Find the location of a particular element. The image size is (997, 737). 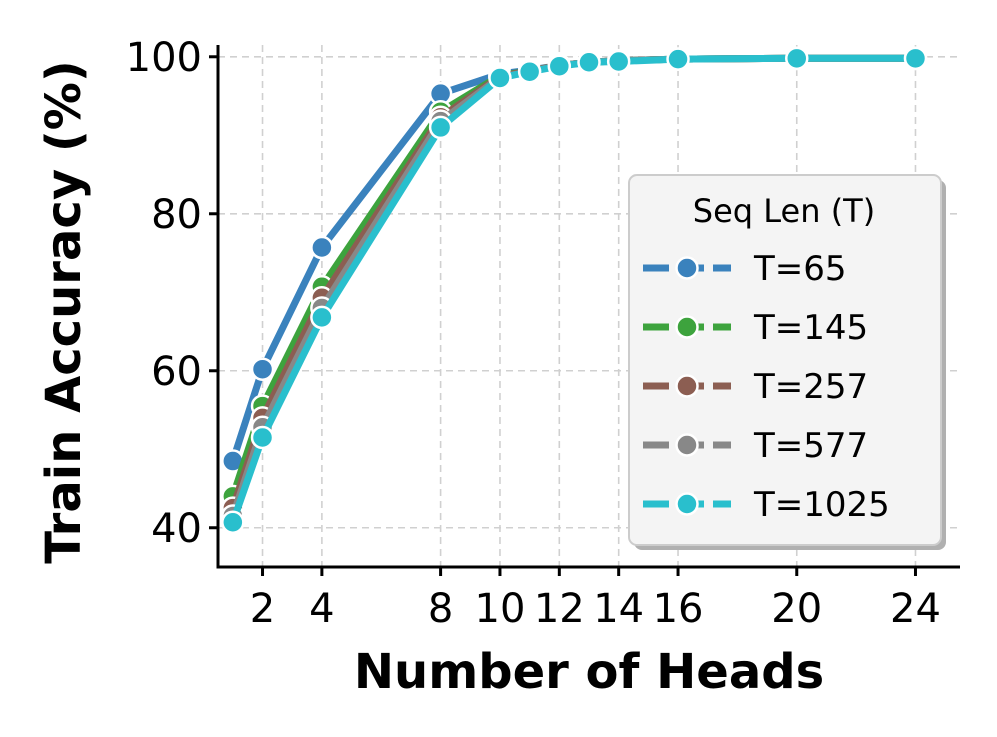

legend-item: T=145 is located at coordinates (755, 328).